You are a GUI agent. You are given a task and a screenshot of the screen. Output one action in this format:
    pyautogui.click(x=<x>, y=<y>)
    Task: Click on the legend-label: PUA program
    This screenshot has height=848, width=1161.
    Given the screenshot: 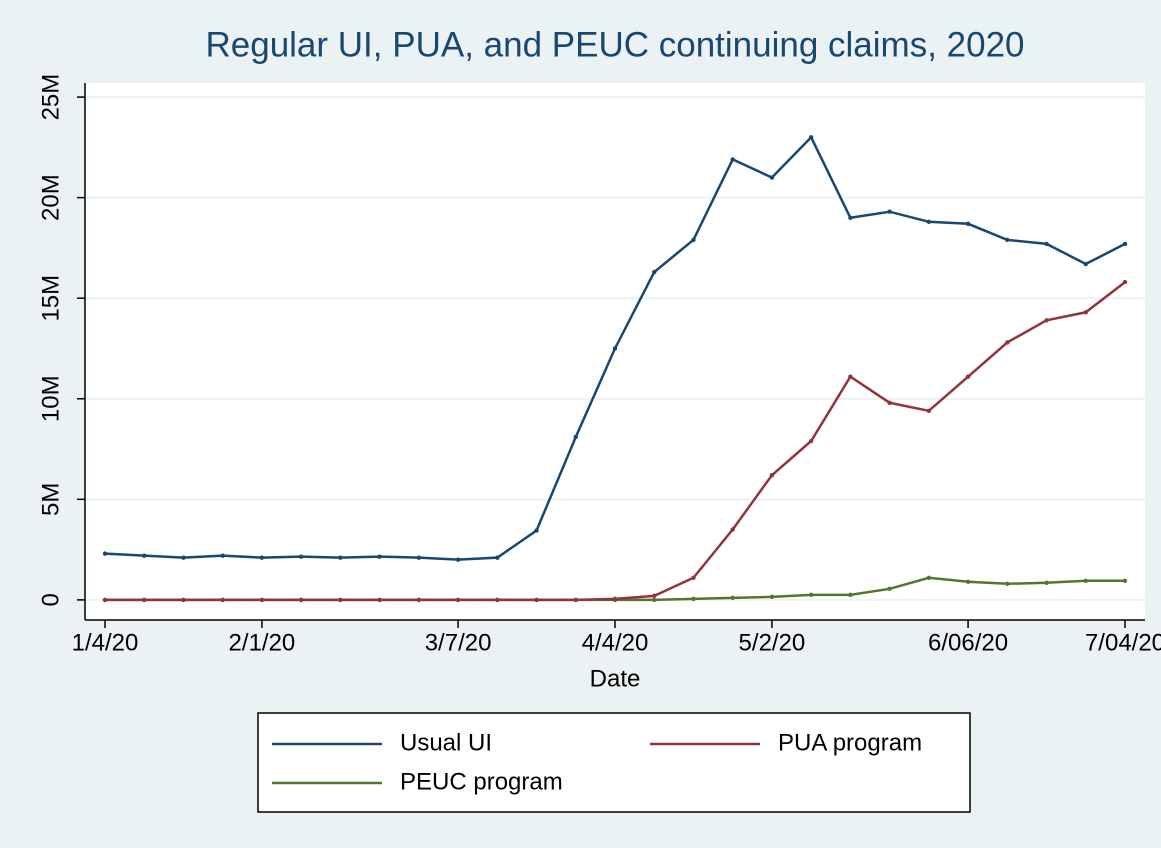 What is the action you would take?
    pyautogui.click(x=850, y=742)
    